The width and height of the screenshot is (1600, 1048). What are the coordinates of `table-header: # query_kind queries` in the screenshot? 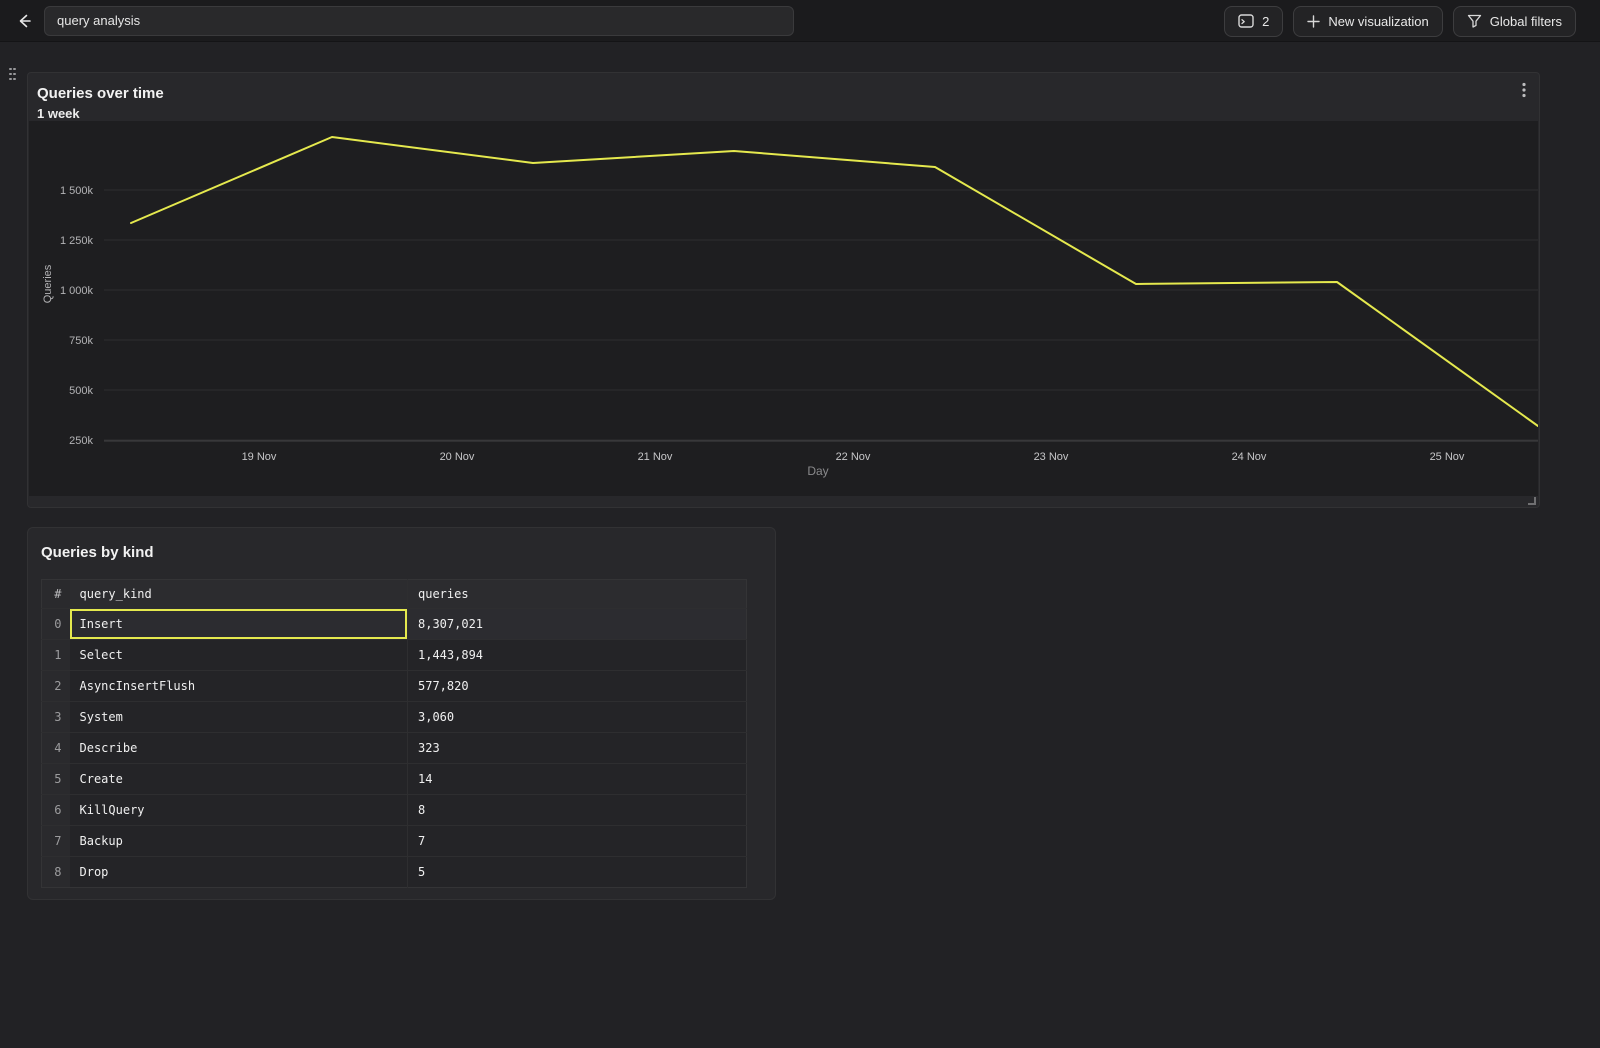 It's located at (394, 594).